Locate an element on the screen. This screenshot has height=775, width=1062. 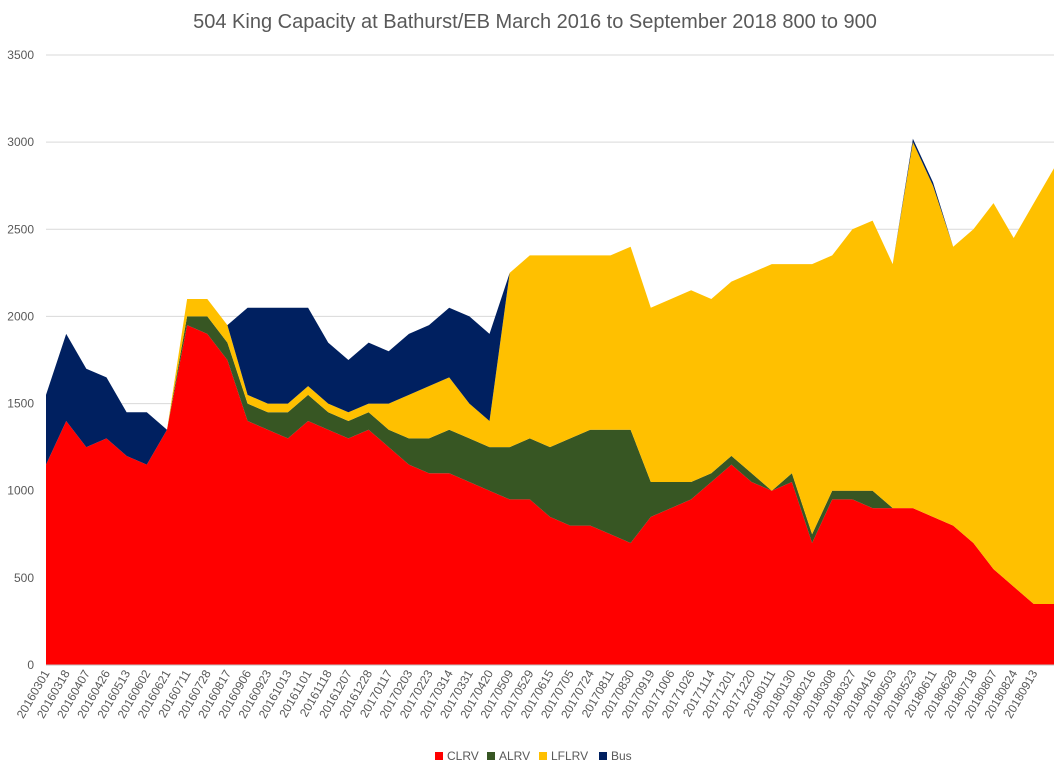
legend-swatch-clrv is located at coordinates (439, 756).